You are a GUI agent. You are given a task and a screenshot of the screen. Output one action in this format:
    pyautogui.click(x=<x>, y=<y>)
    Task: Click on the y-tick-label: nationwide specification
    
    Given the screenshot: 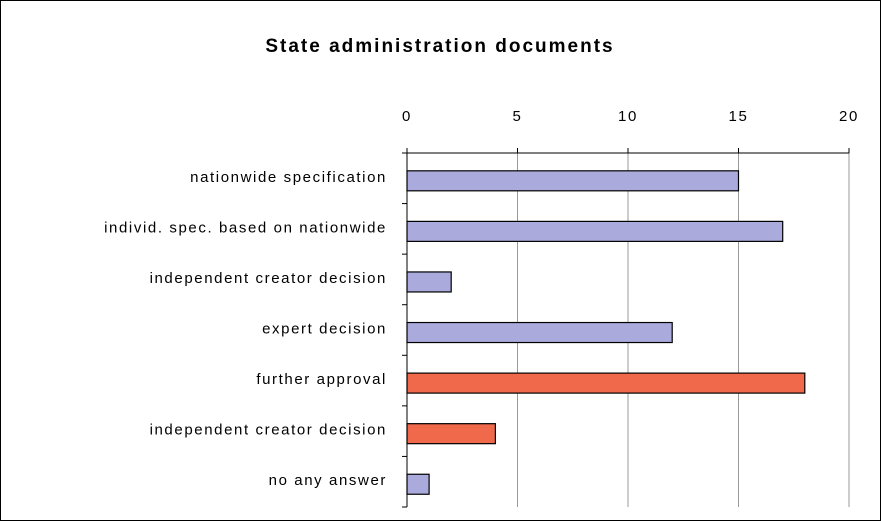 What is the action you would take?
    pyautogui.click(x=288, y=177)
    